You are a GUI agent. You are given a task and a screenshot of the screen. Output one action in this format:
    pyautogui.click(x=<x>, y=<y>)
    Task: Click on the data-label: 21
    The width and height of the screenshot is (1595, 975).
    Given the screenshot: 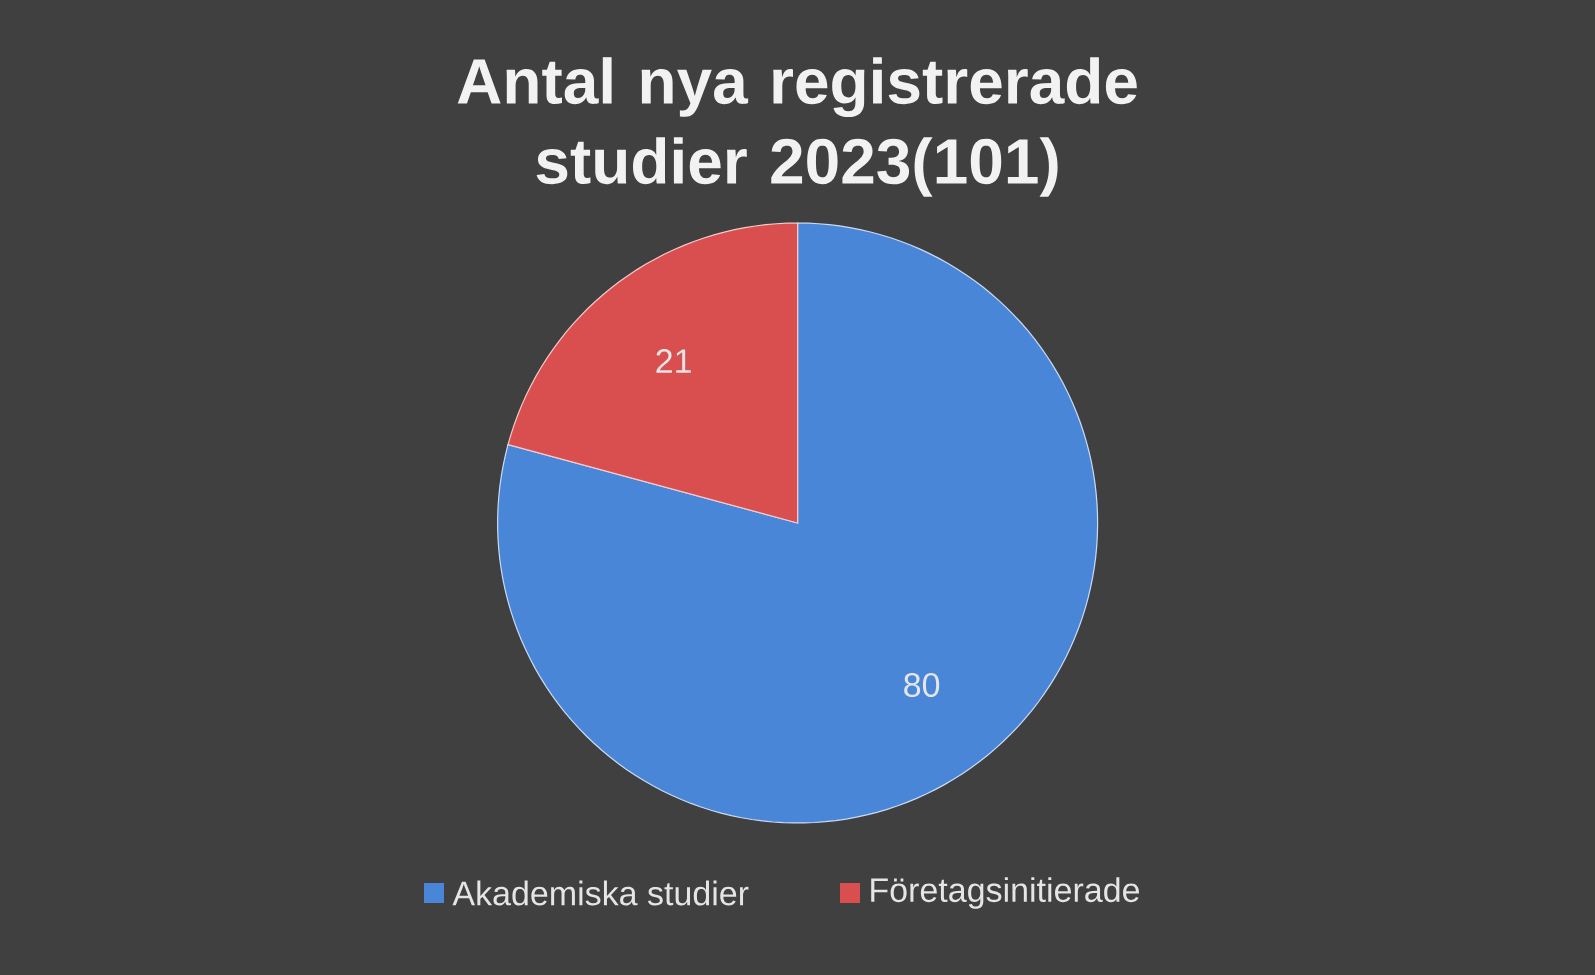 What is the action you would take?
    pyautogui.click(x=673, y=361)
    